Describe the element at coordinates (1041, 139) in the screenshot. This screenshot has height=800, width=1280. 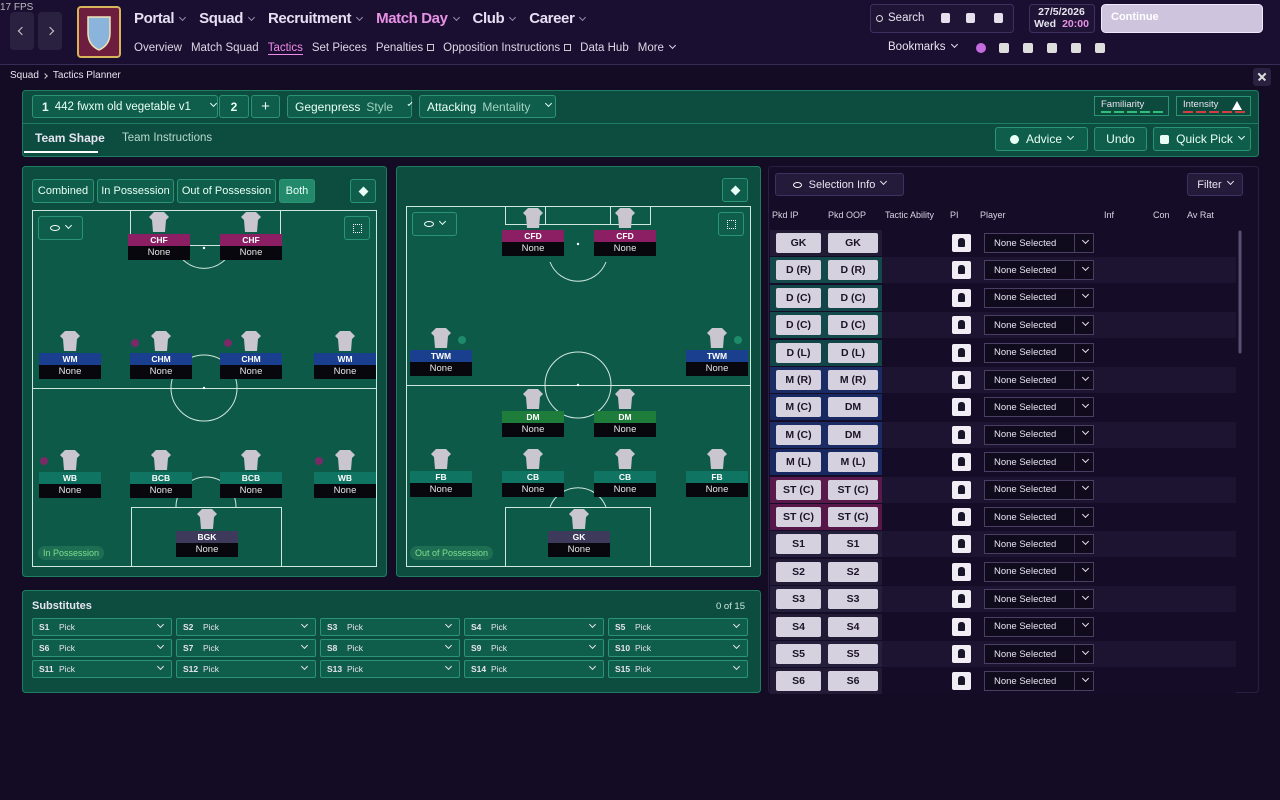
I see `action-button: Advice` at that location.